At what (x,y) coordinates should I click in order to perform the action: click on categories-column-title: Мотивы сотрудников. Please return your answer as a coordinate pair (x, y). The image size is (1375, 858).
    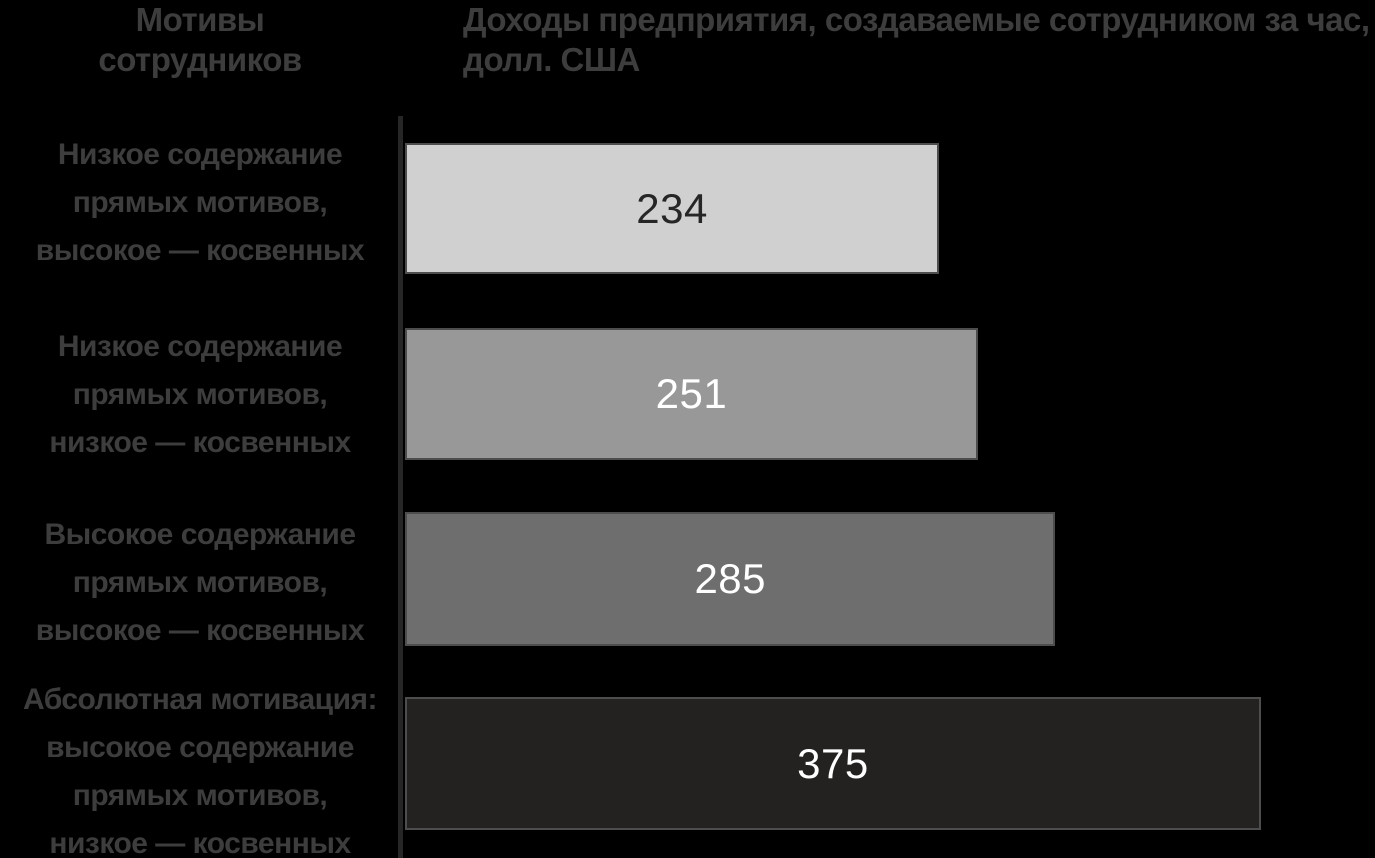
    Looking at the image, I should click on (200, 39).